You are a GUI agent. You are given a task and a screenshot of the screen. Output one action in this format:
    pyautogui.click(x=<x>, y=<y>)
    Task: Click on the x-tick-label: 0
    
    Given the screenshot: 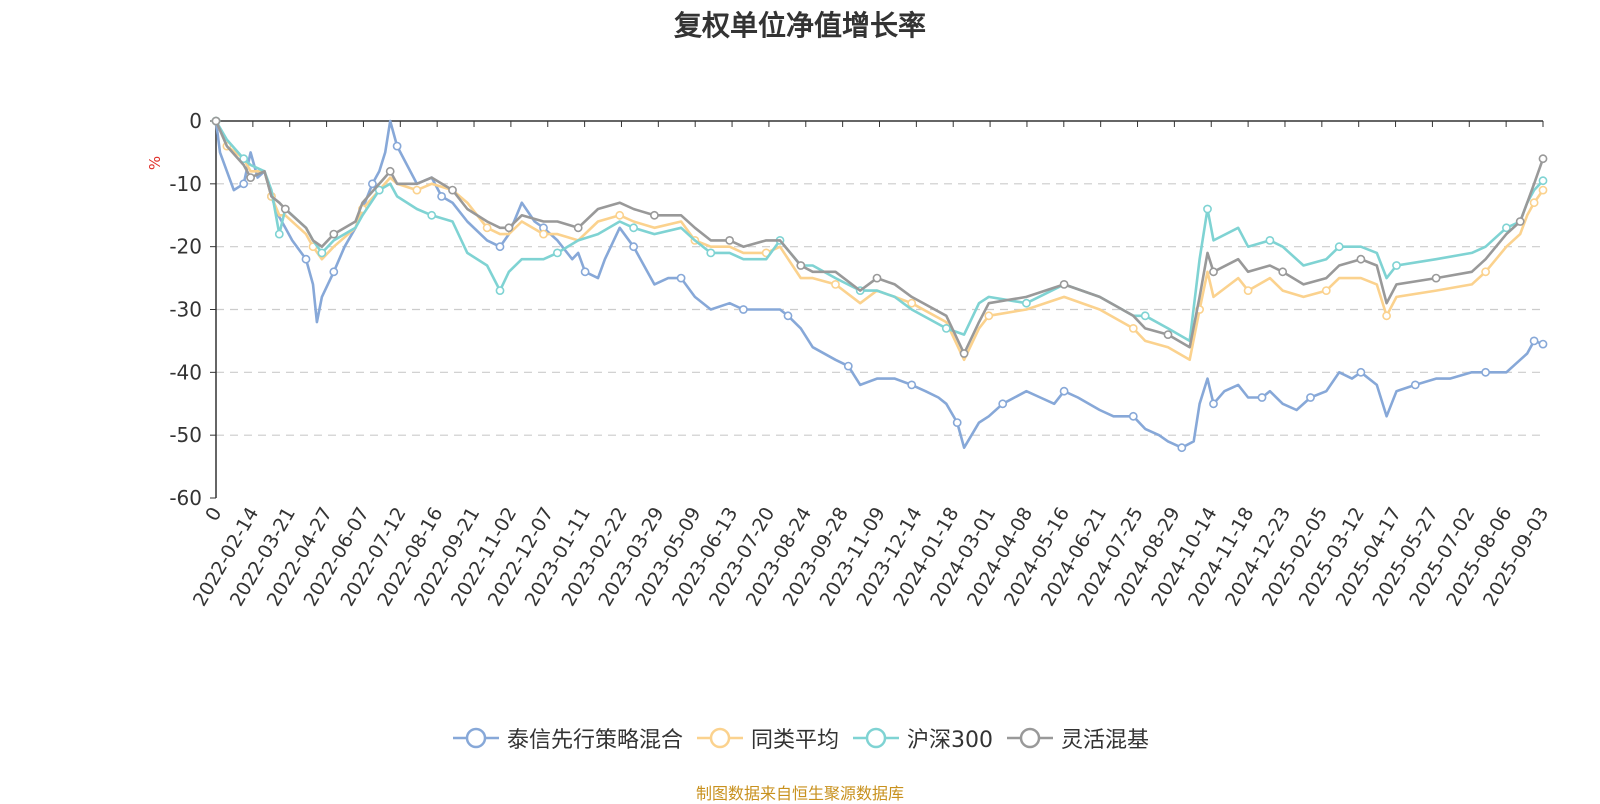 What is the action you would take?
    pyautogui.click(x=213, y=514)
    